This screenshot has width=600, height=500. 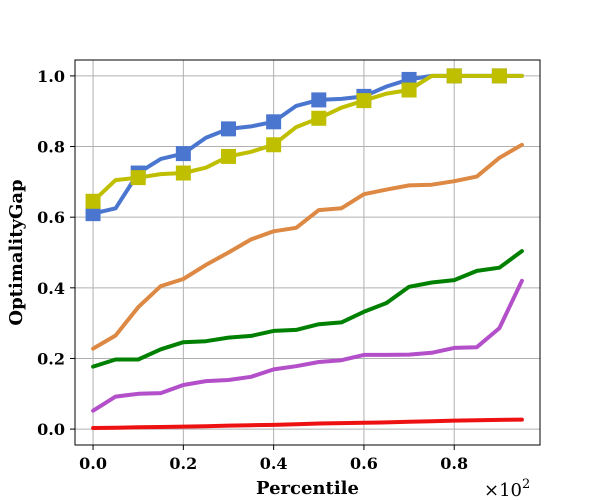 I want to click on x-axis-ticks: 0.0 0.2 0.4 0.6 0.8, so click(x=273, y=459).